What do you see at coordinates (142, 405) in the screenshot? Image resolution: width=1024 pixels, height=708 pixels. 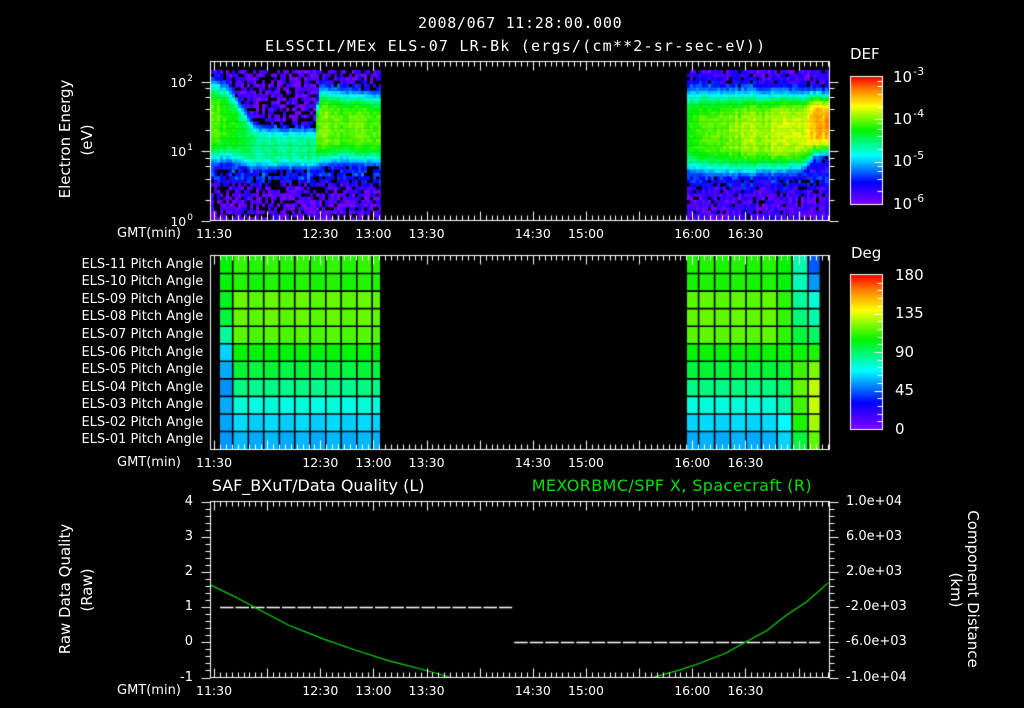 I see `pitch-angle-row-label: ELS-03 Pitch Angle` at bounding box center [142, 405].